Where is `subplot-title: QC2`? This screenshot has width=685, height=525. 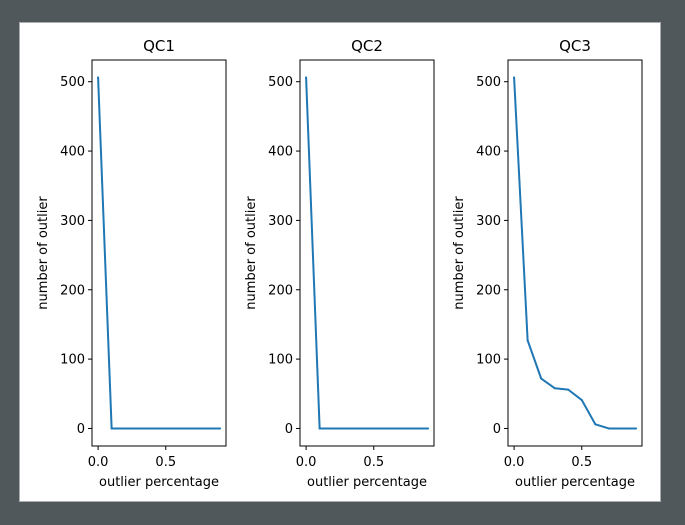 subplot-title: QC2 is located at coordinates (367, 46).